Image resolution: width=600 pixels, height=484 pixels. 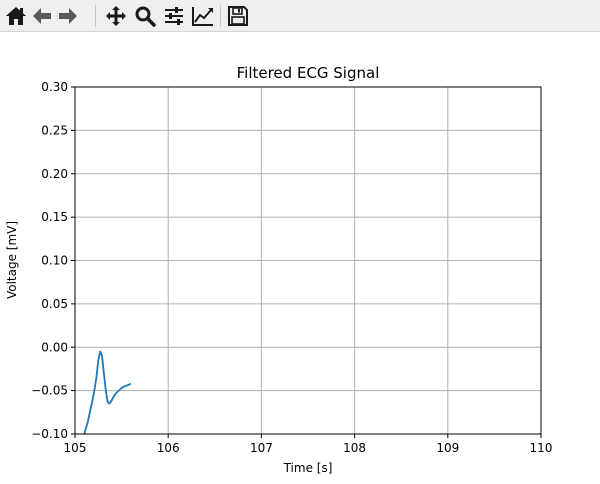 I want to click on x-tick-label: 105, so click(x=75, y=448).